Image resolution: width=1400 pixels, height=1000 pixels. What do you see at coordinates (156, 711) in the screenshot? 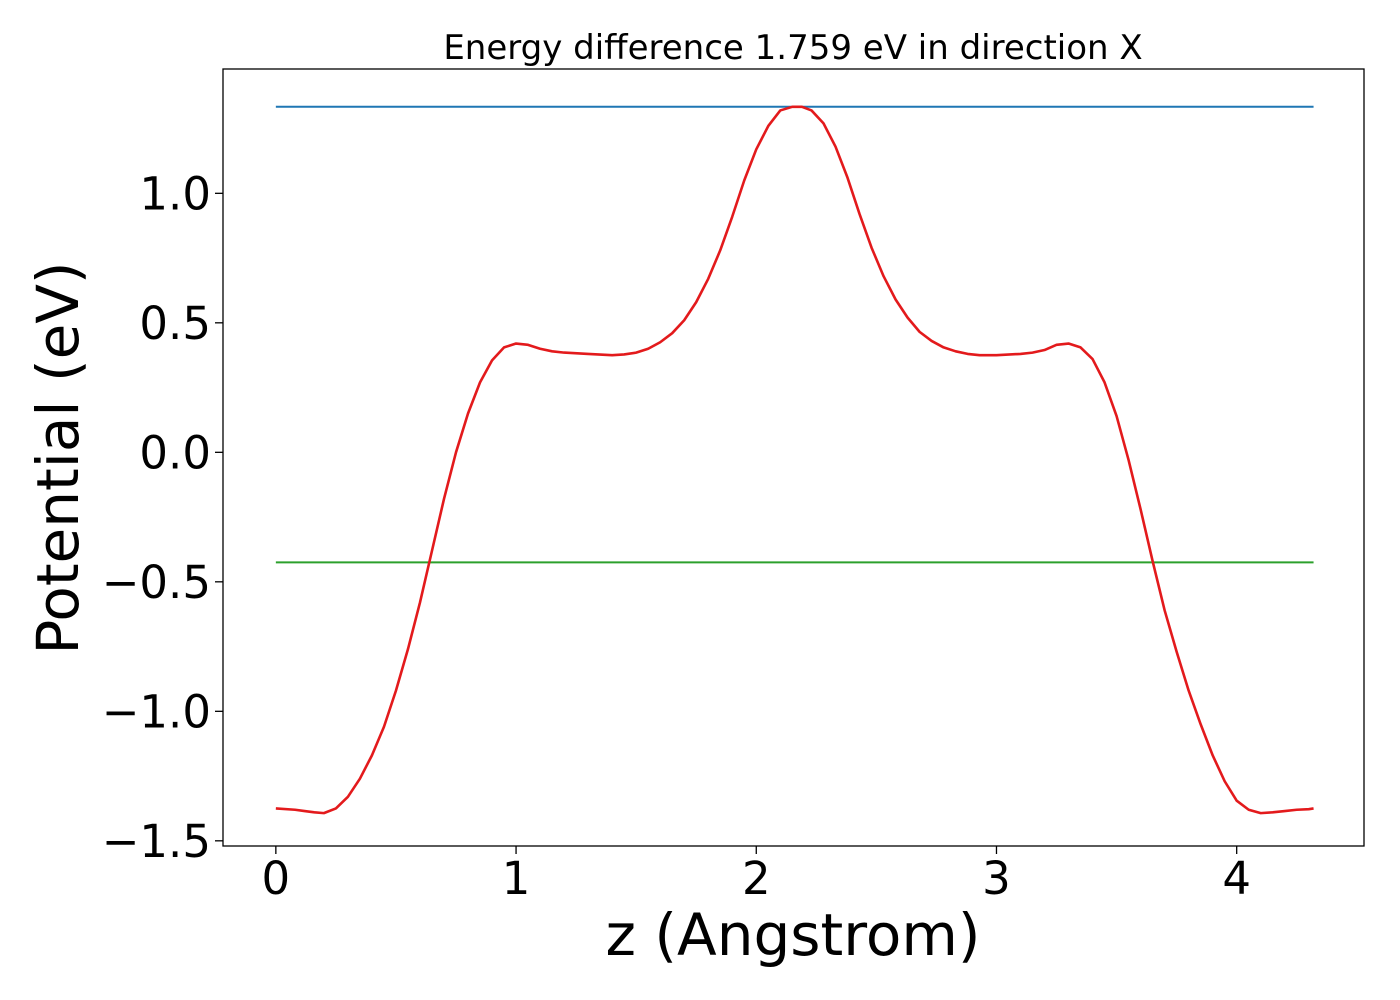
I see `y-tick-label: −1.0` at bounding box center [156, 711].